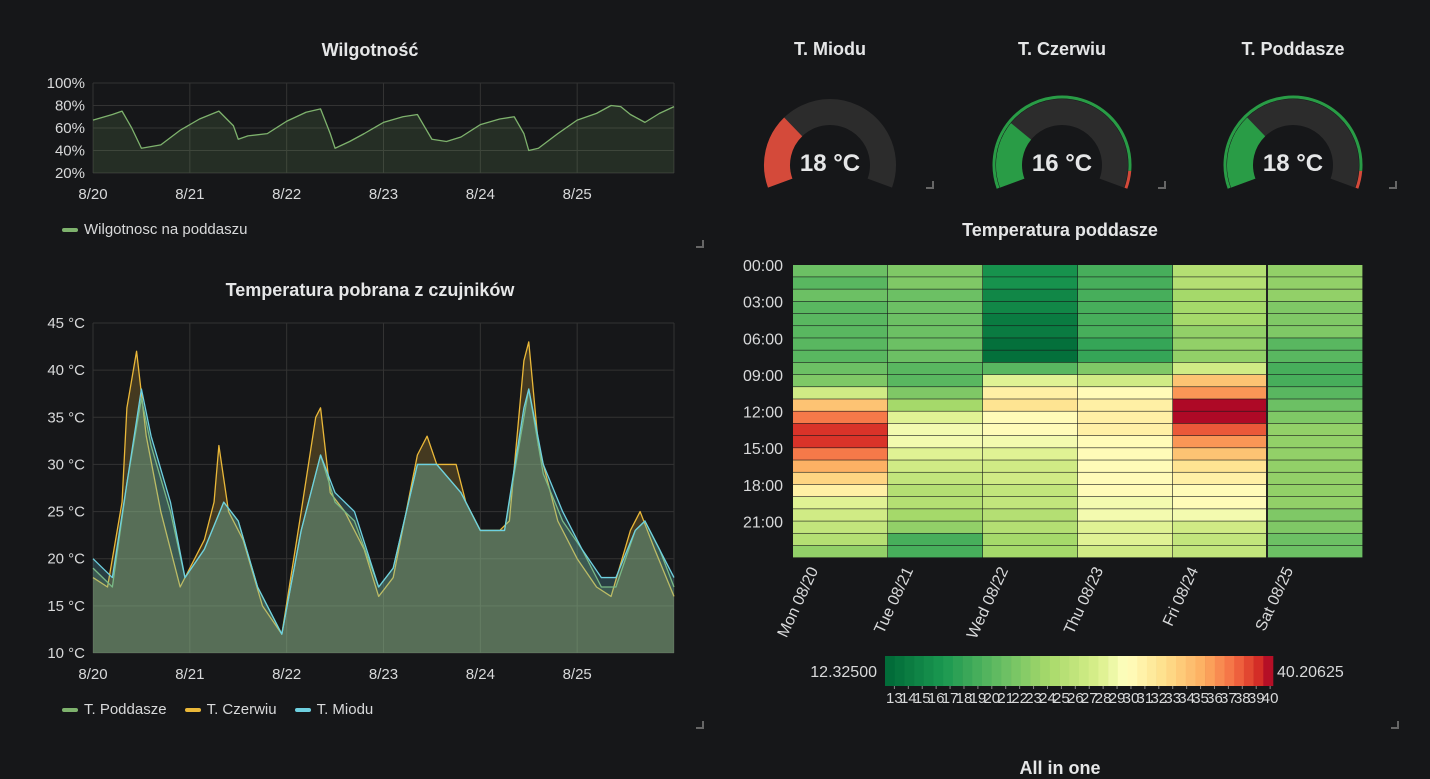  Describe the element at coordinates (577, 674) in the screenshot. I see `x-tick-label: 8/25` at that location.